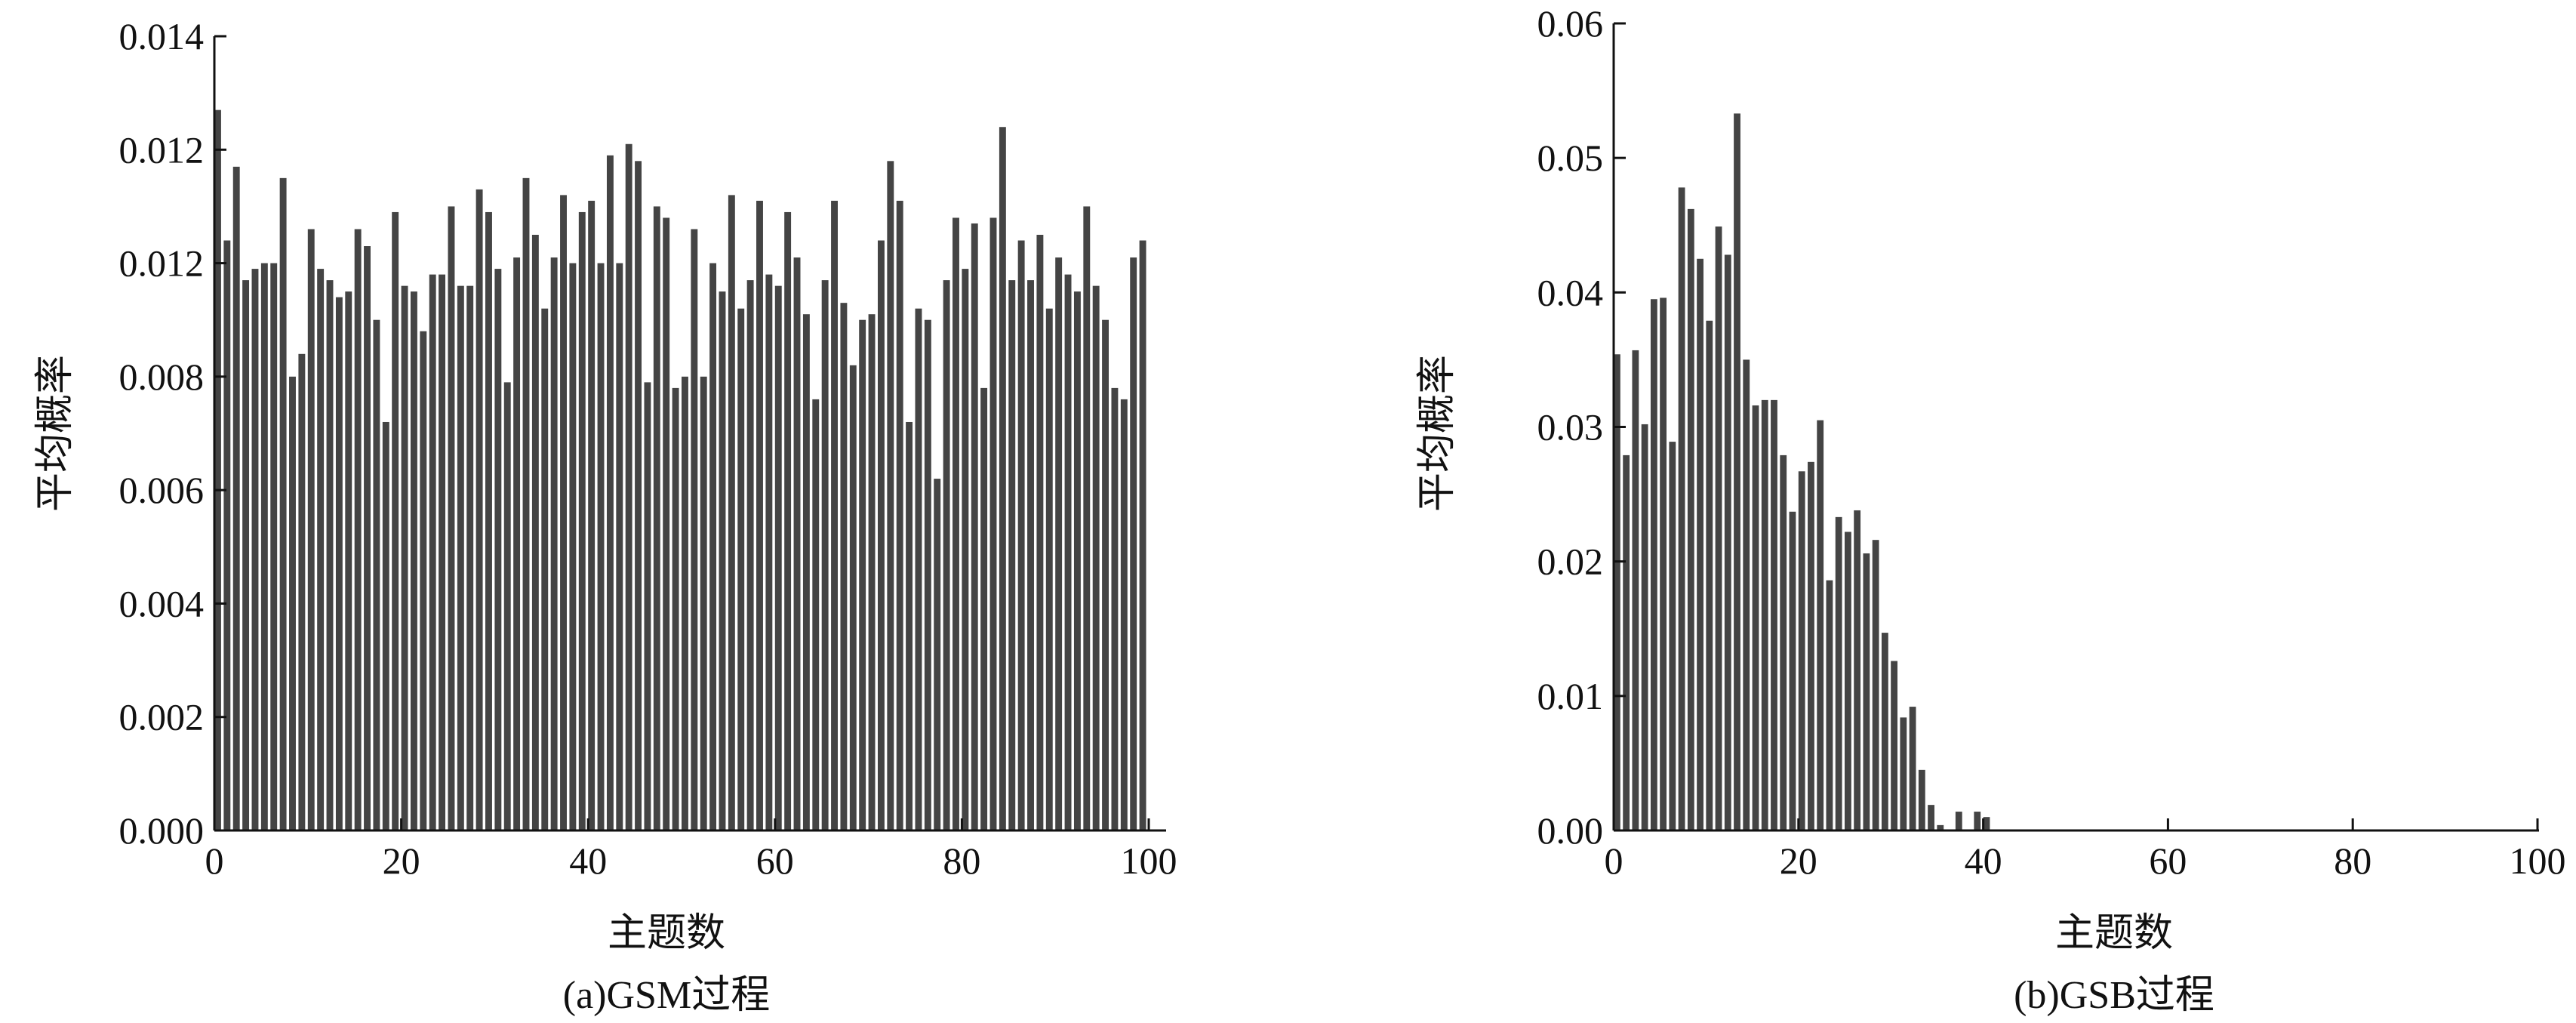 The width and height of the screenshot is (2576, 1023). Describe the element at coordinates (162, 36) in the screenshot. I see `y-tick-label: 0.014` at that location.